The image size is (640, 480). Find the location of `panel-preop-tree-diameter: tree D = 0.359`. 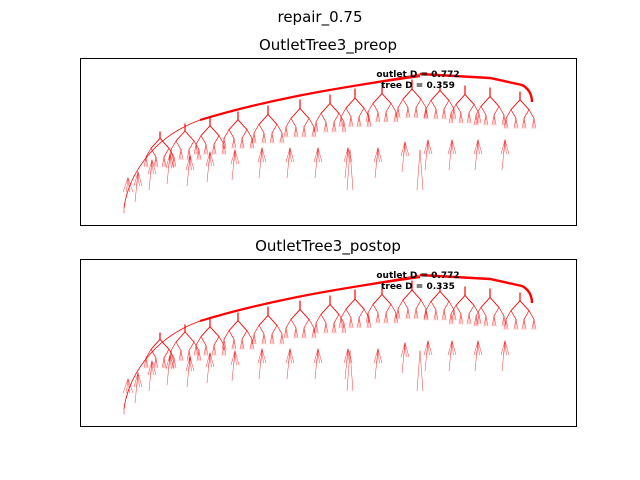

panel-preop-tree-diameter: tree D = 0.359 is located at coordinates (418, 86).